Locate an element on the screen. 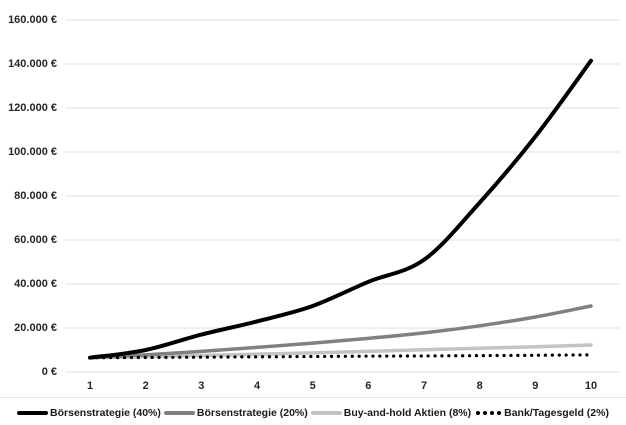  legend-label: Börsenstrategie (20%) is located at coordinates (252, 413).